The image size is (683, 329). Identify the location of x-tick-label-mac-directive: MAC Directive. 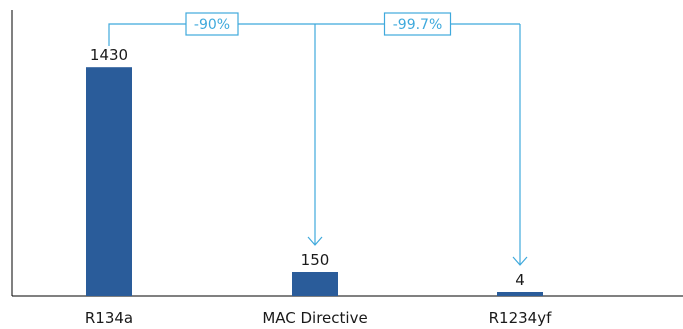
(314, 318).